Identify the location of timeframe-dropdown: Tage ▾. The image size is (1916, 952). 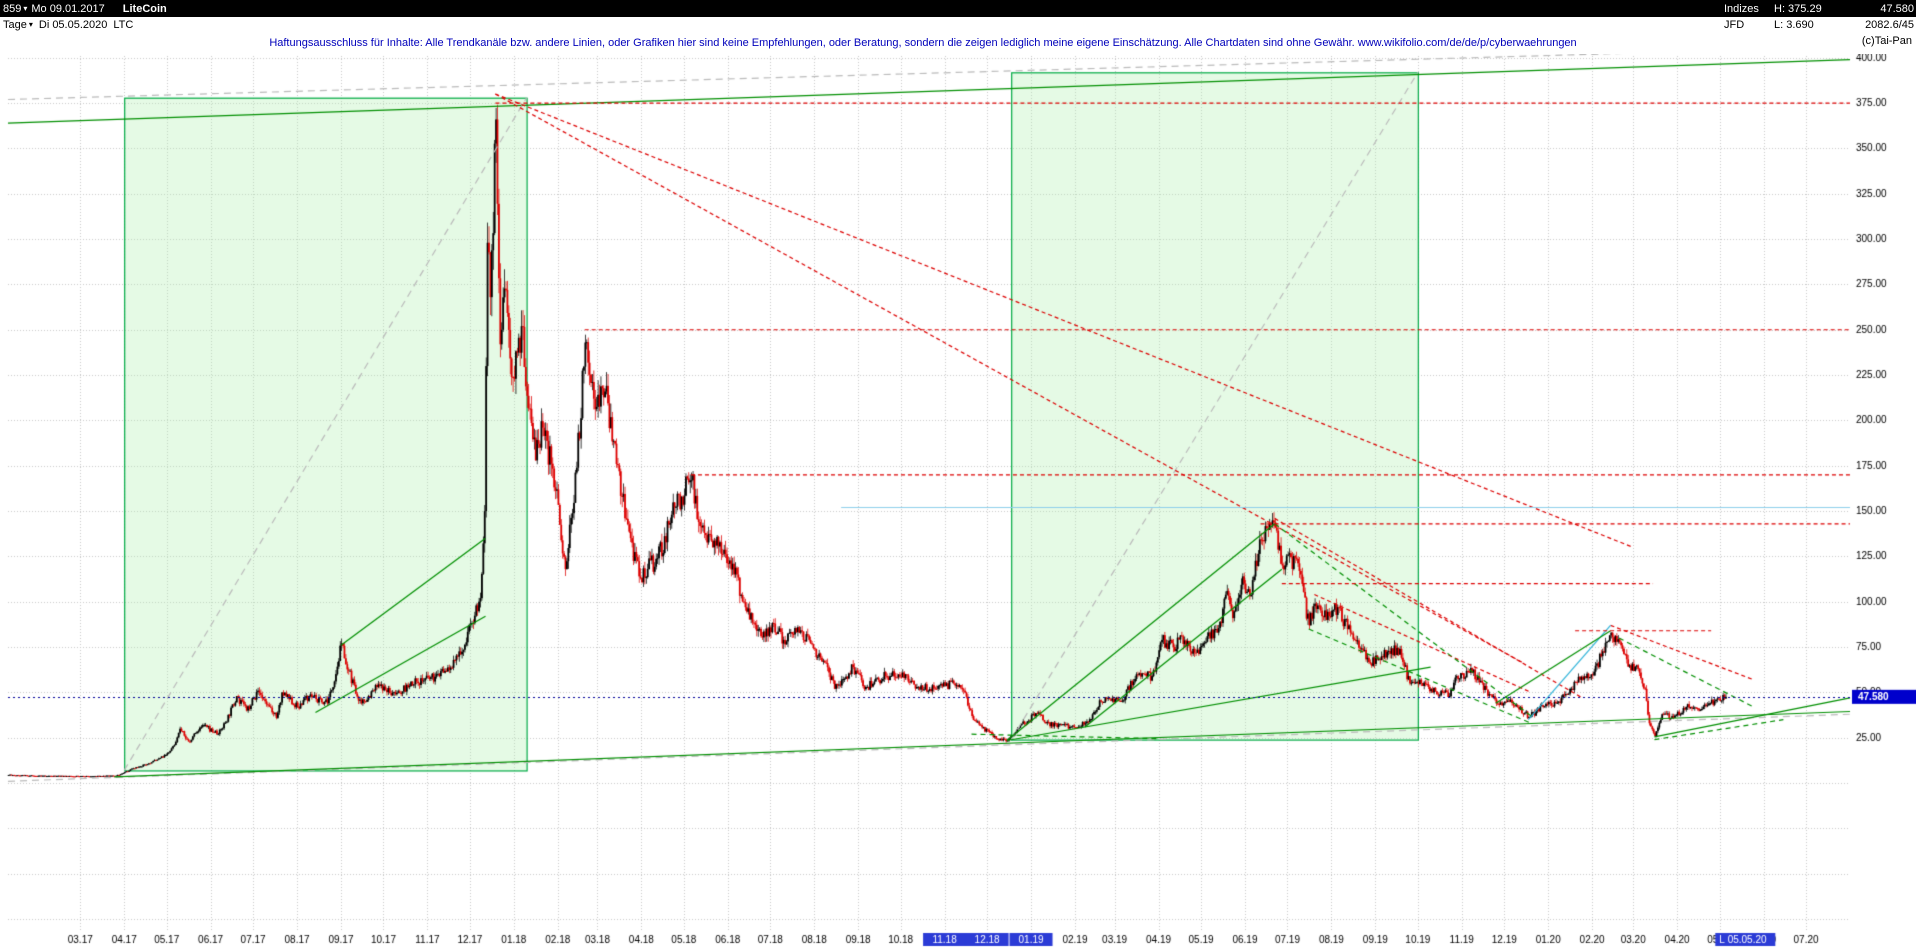
(18, 25).